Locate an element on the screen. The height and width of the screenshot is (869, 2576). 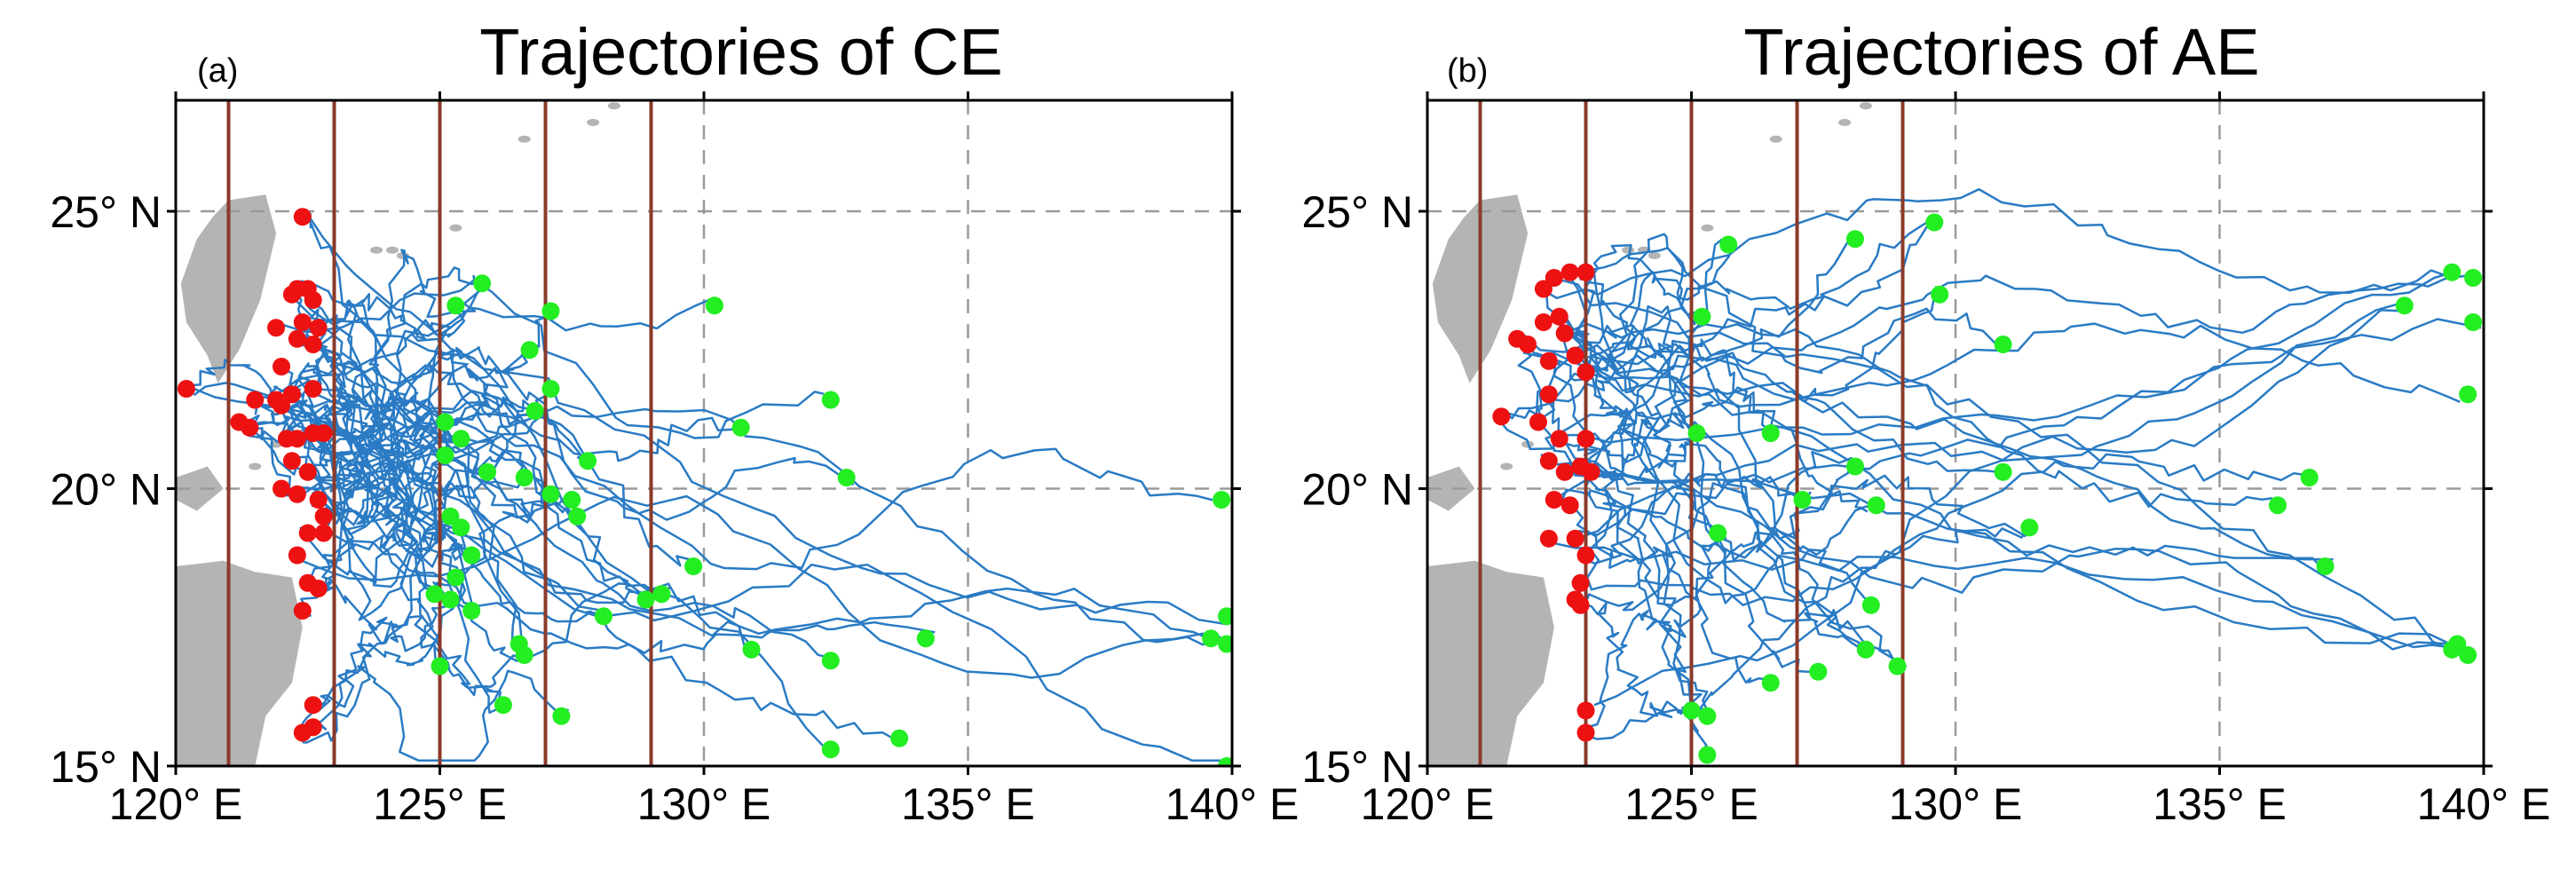
luzon-landmass is located at coordinates (1490, 663).